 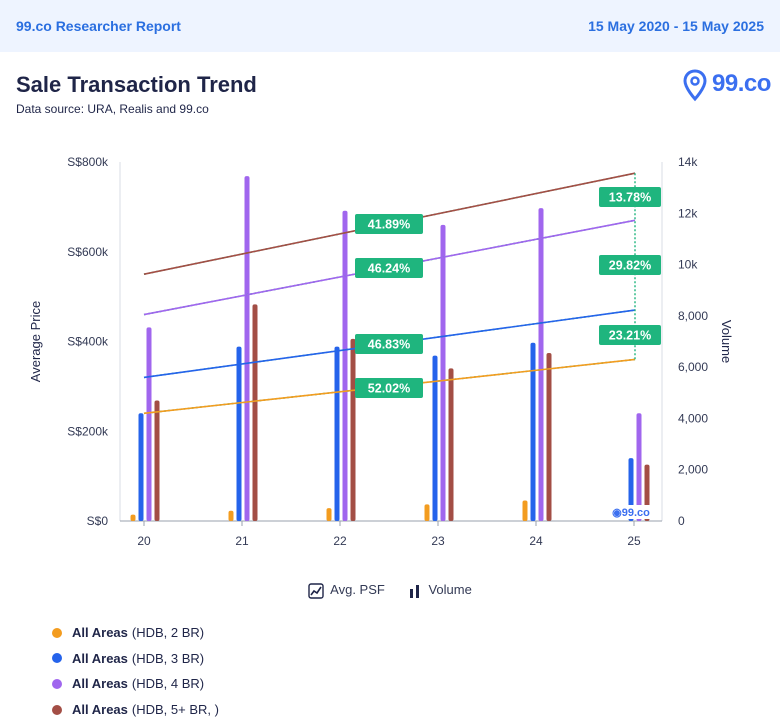 I want to click on y-right-axis-label: Volume, so click(x=726, y=341).